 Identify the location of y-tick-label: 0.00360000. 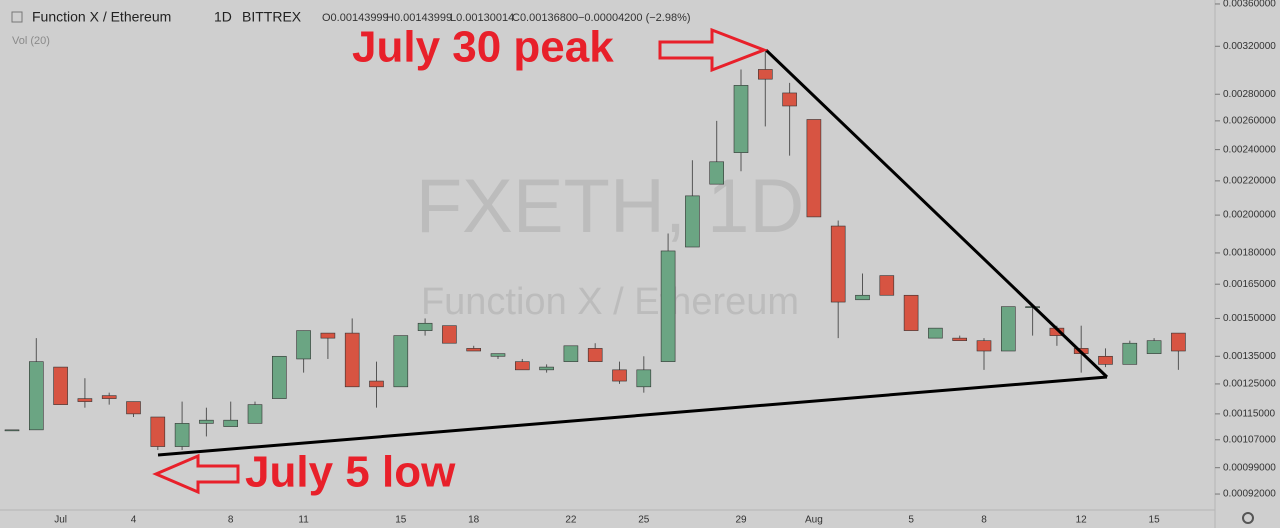
(1249, 5).